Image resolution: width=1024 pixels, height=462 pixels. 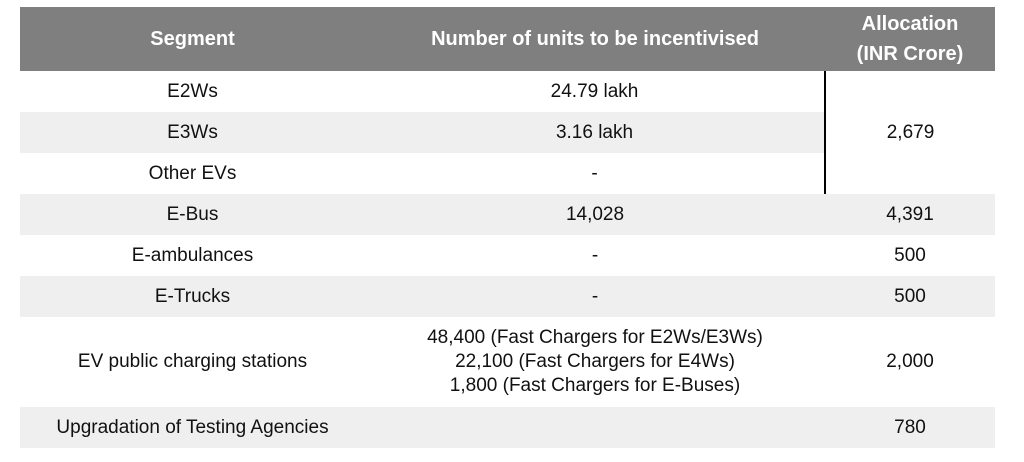 I want to click on units-line: 48,400 (Fast Chargers for E2Ws/E3Ws), so click(x=595, y=337).